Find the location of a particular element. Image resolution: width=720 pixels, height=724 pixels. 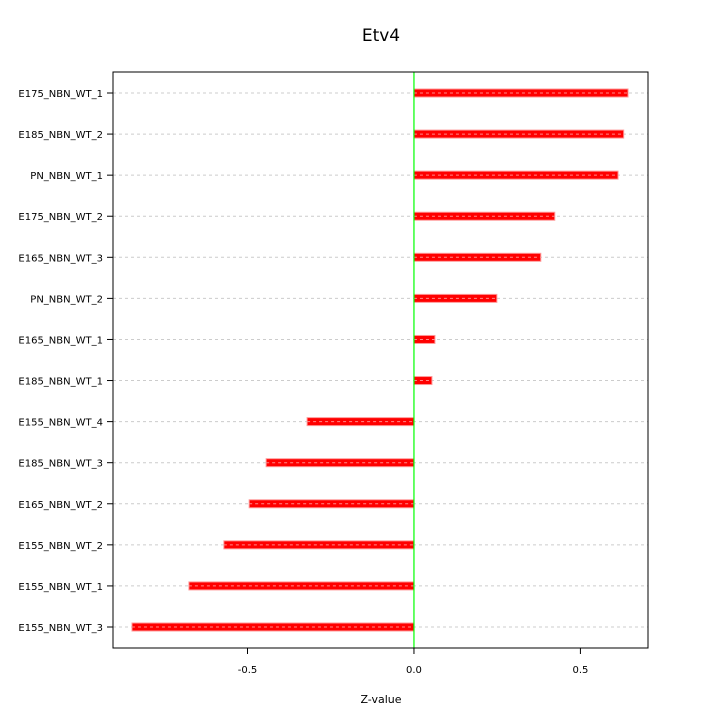

y-tick-label: E155_NBN_WT_3 is located at coordinates (60, 628).